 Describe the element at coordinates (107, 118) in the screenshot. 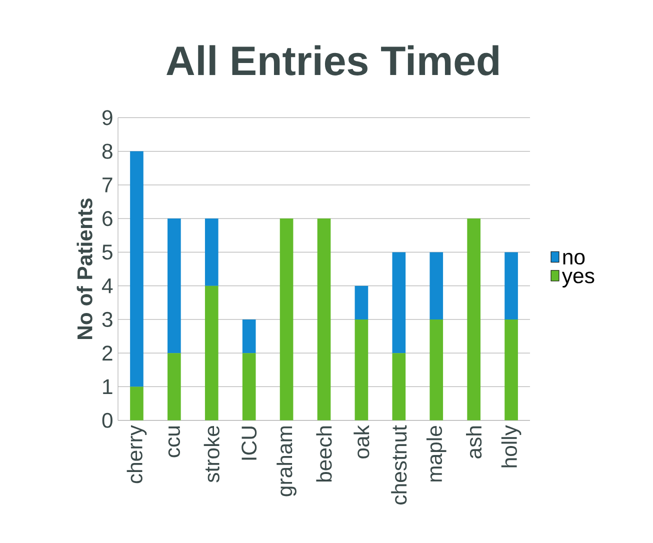

I see `y-tick-label: 9` at that location.